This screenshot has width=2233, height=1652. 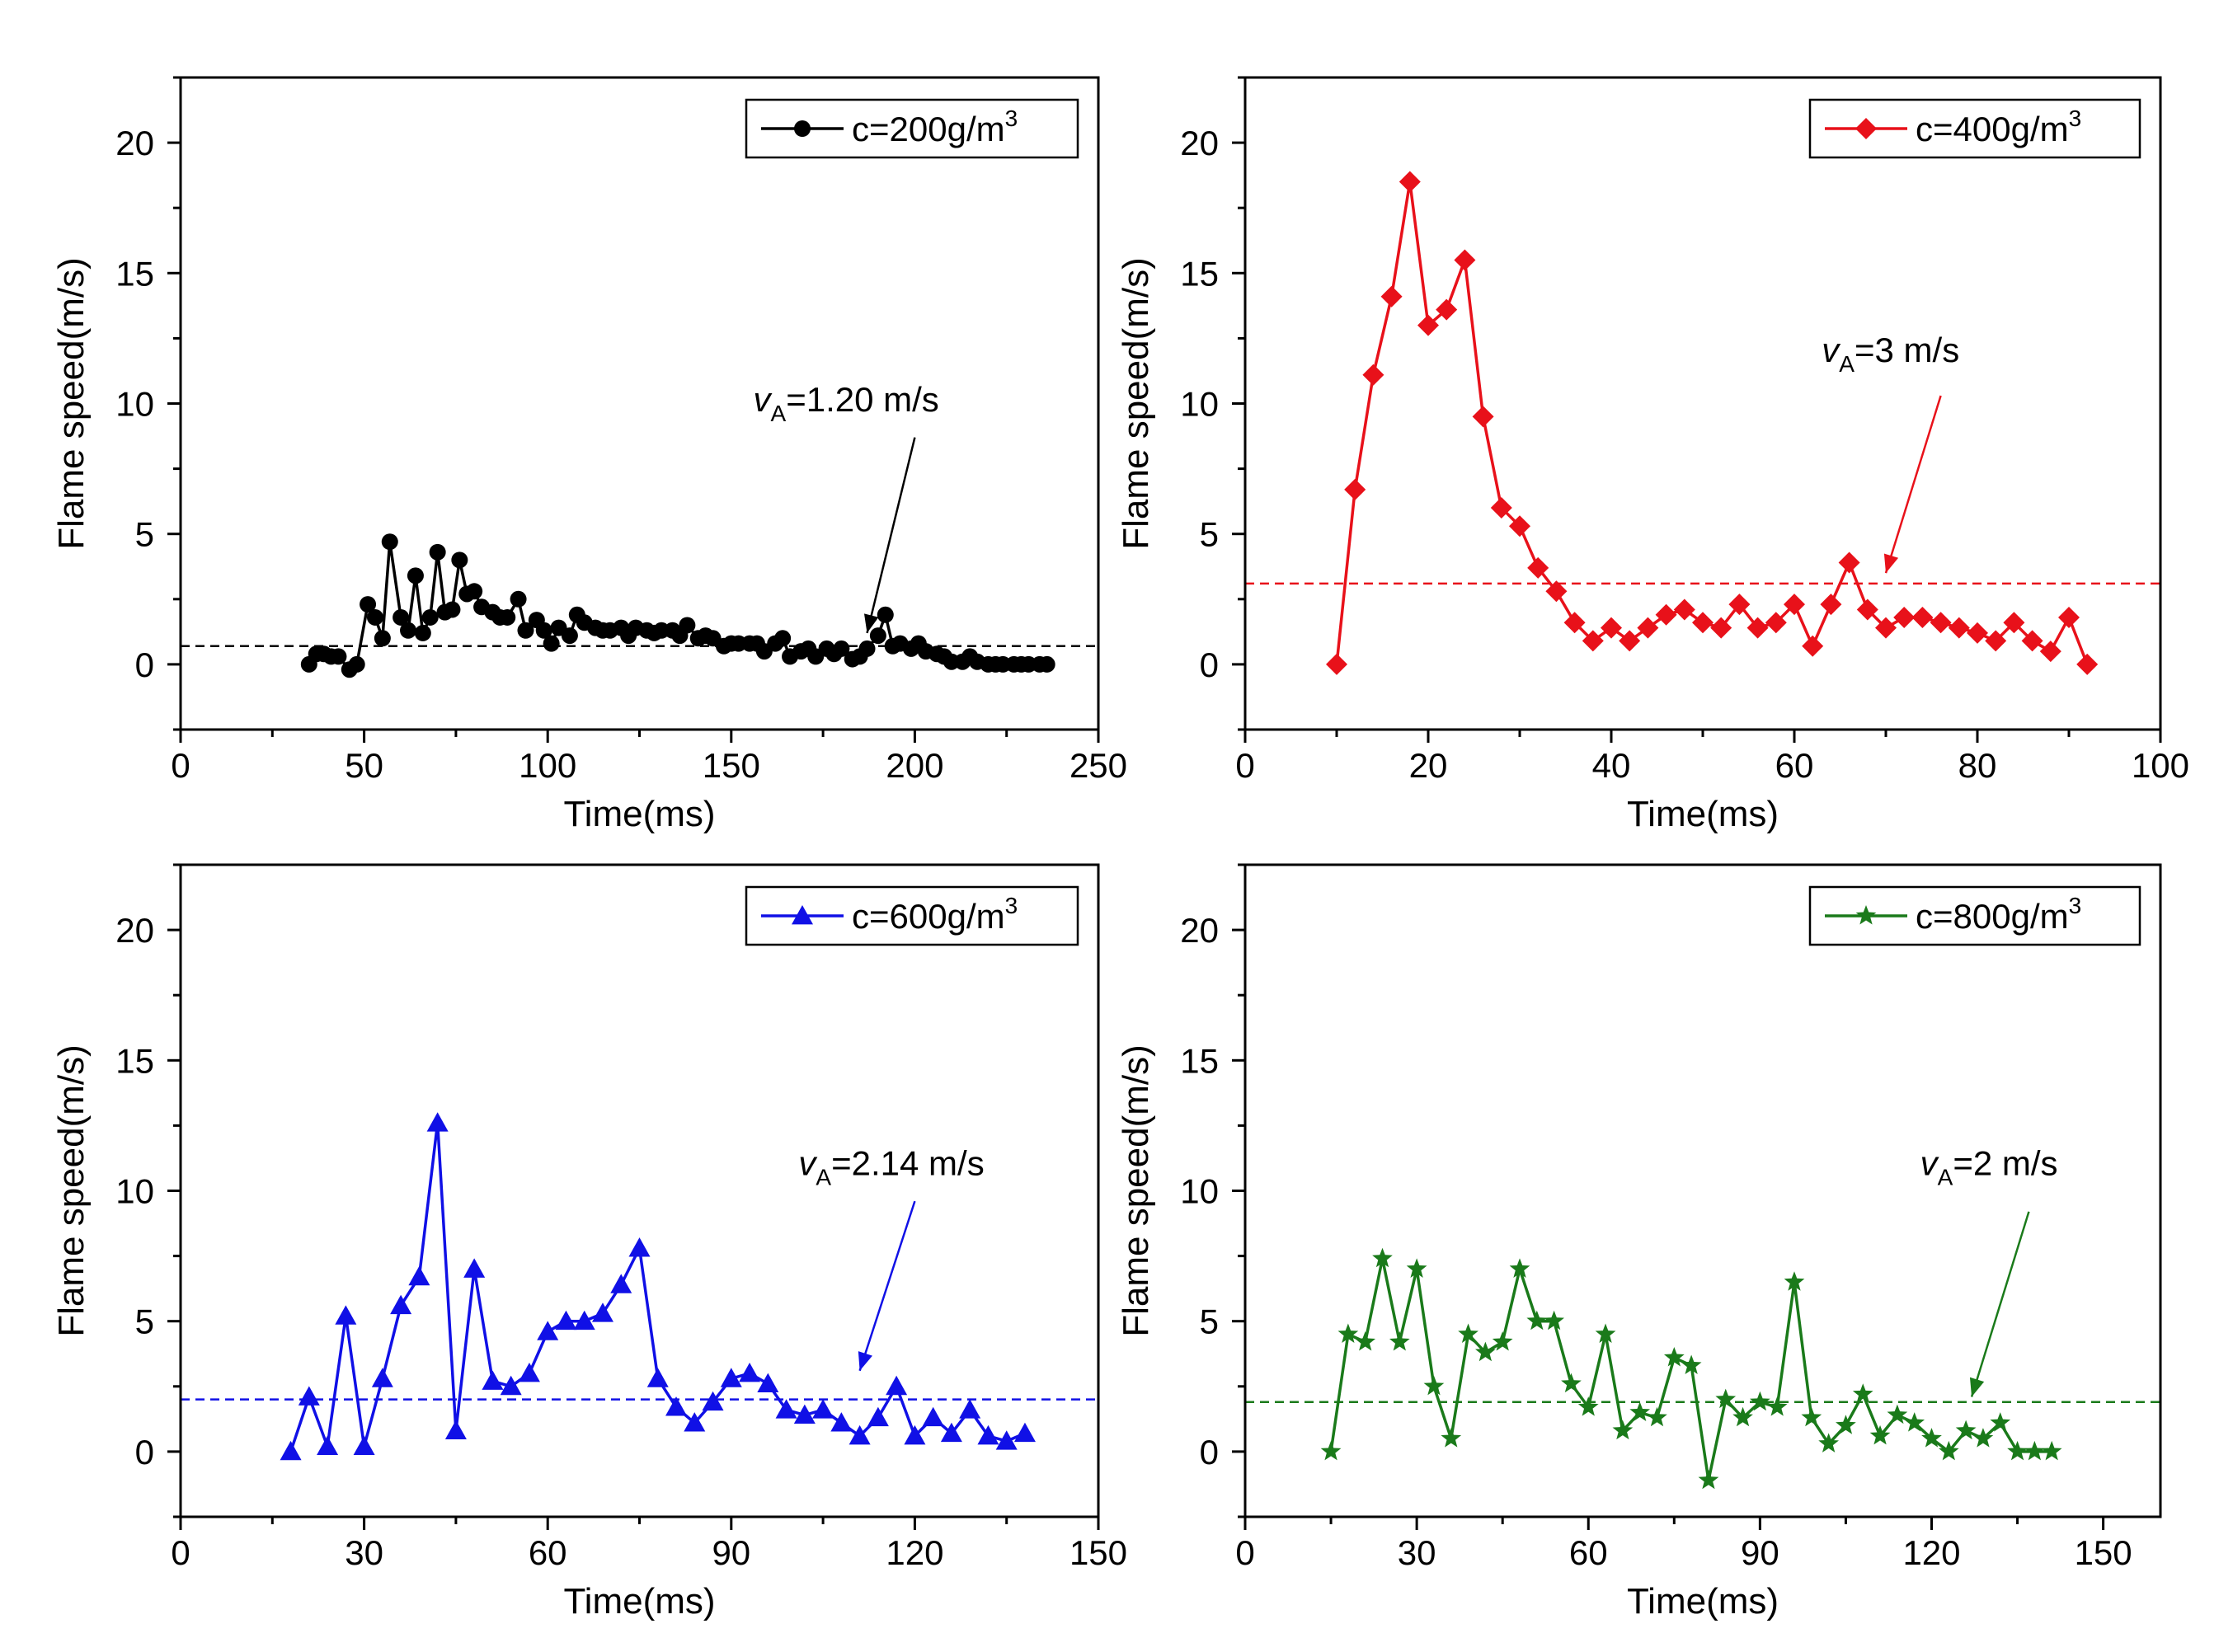 I want to click on annotation-label: vA=2 m/s, so click(x=1989, y=1167).